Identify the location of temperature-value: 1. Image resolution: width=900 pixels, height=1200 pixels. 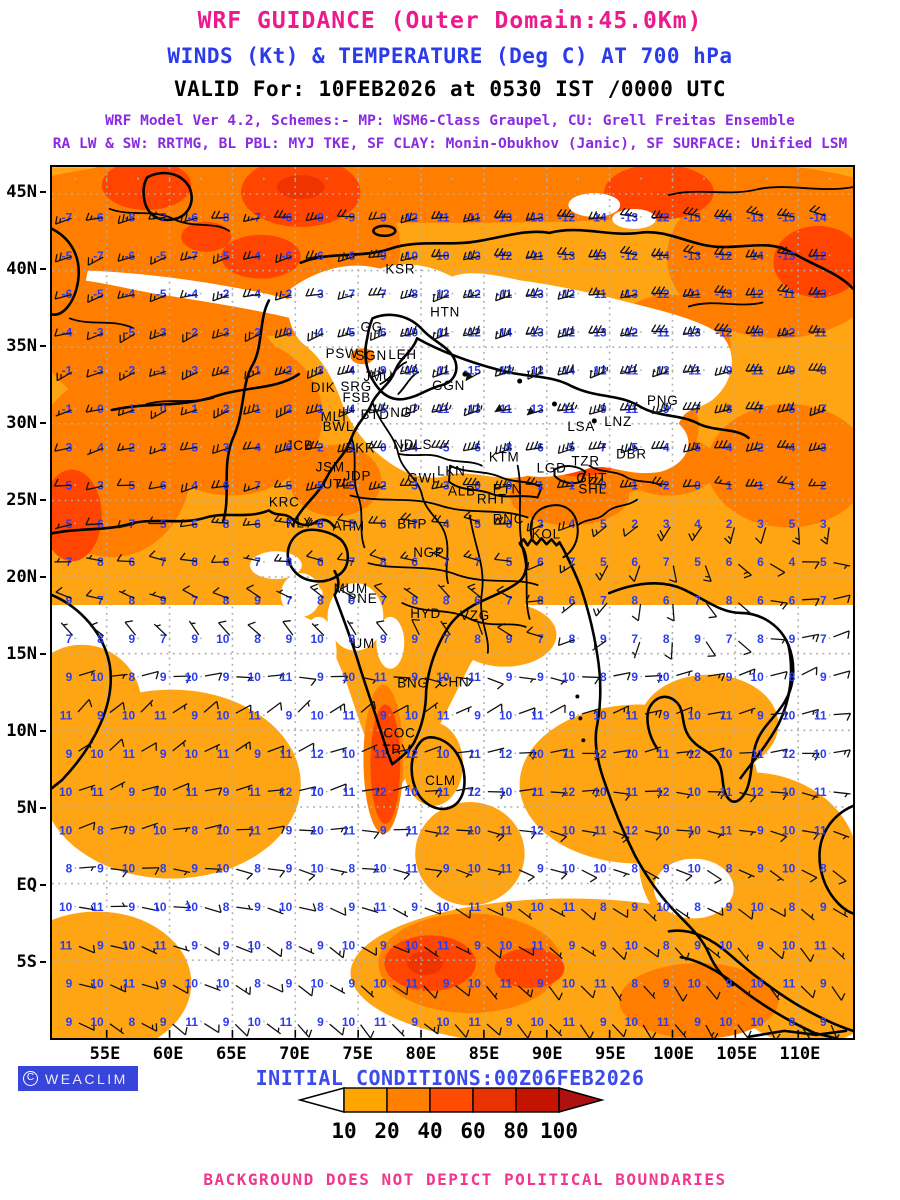
(320, 409).